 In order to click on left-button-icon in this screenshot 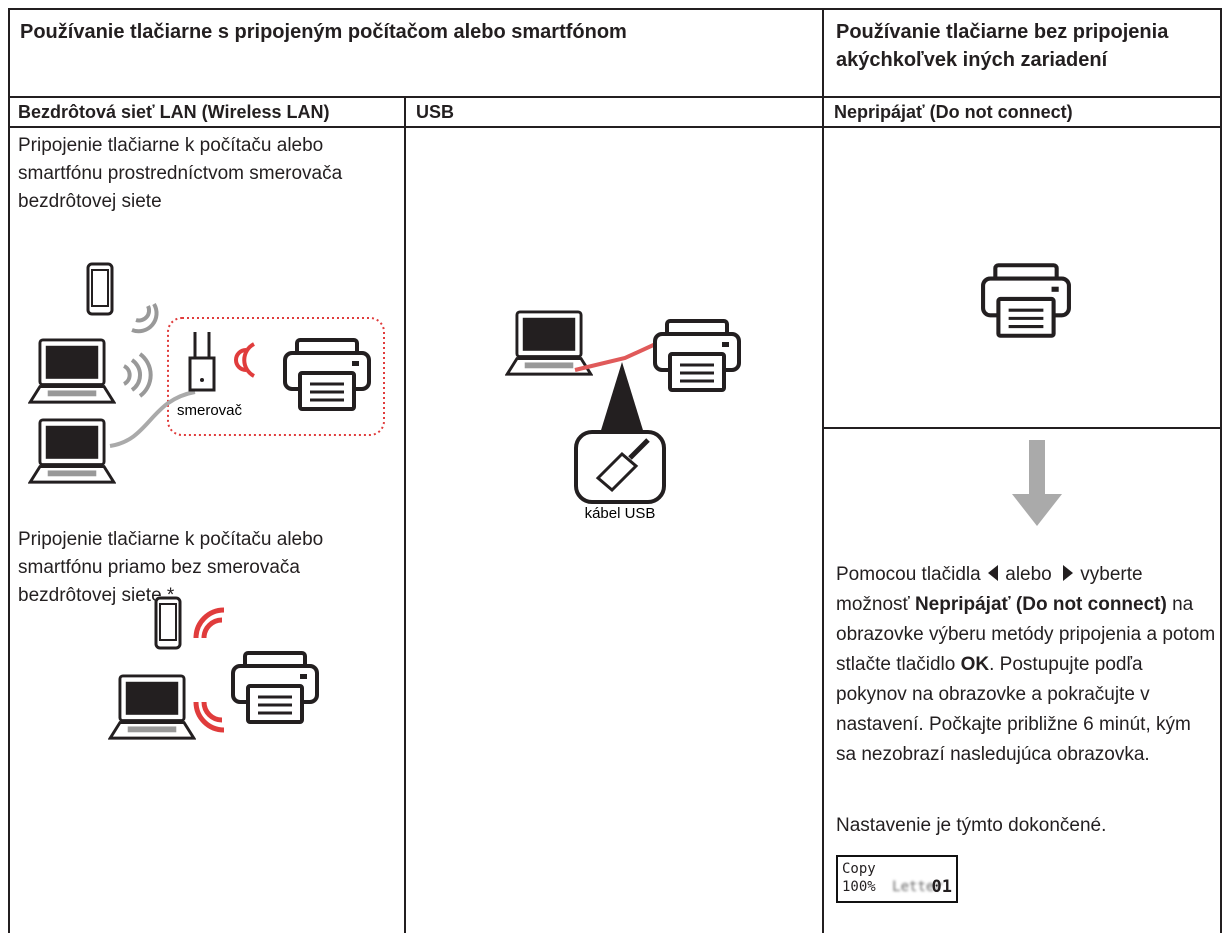, I will do `click(992, 573)`.